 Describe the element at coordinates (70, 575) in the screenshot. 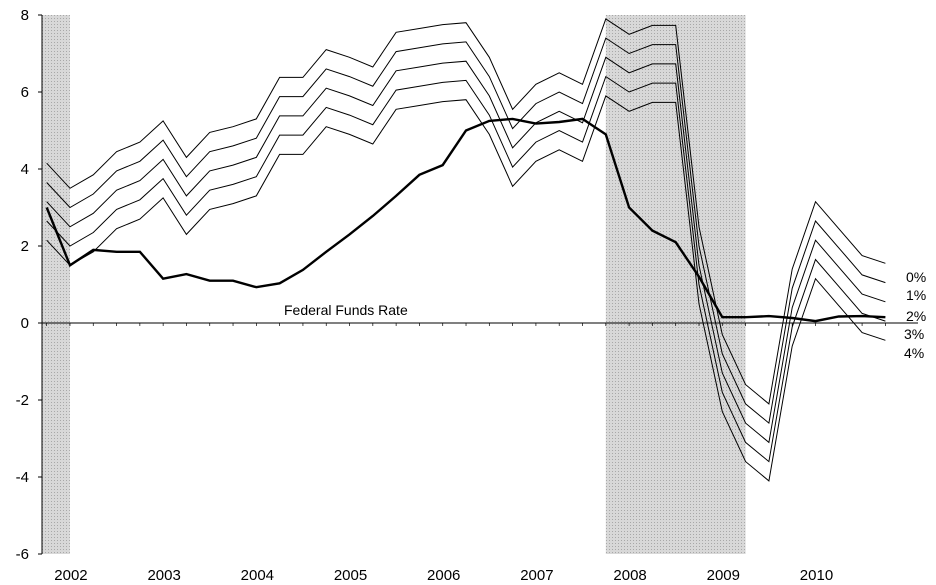

I see `x-tick-label: 2002` at that location.